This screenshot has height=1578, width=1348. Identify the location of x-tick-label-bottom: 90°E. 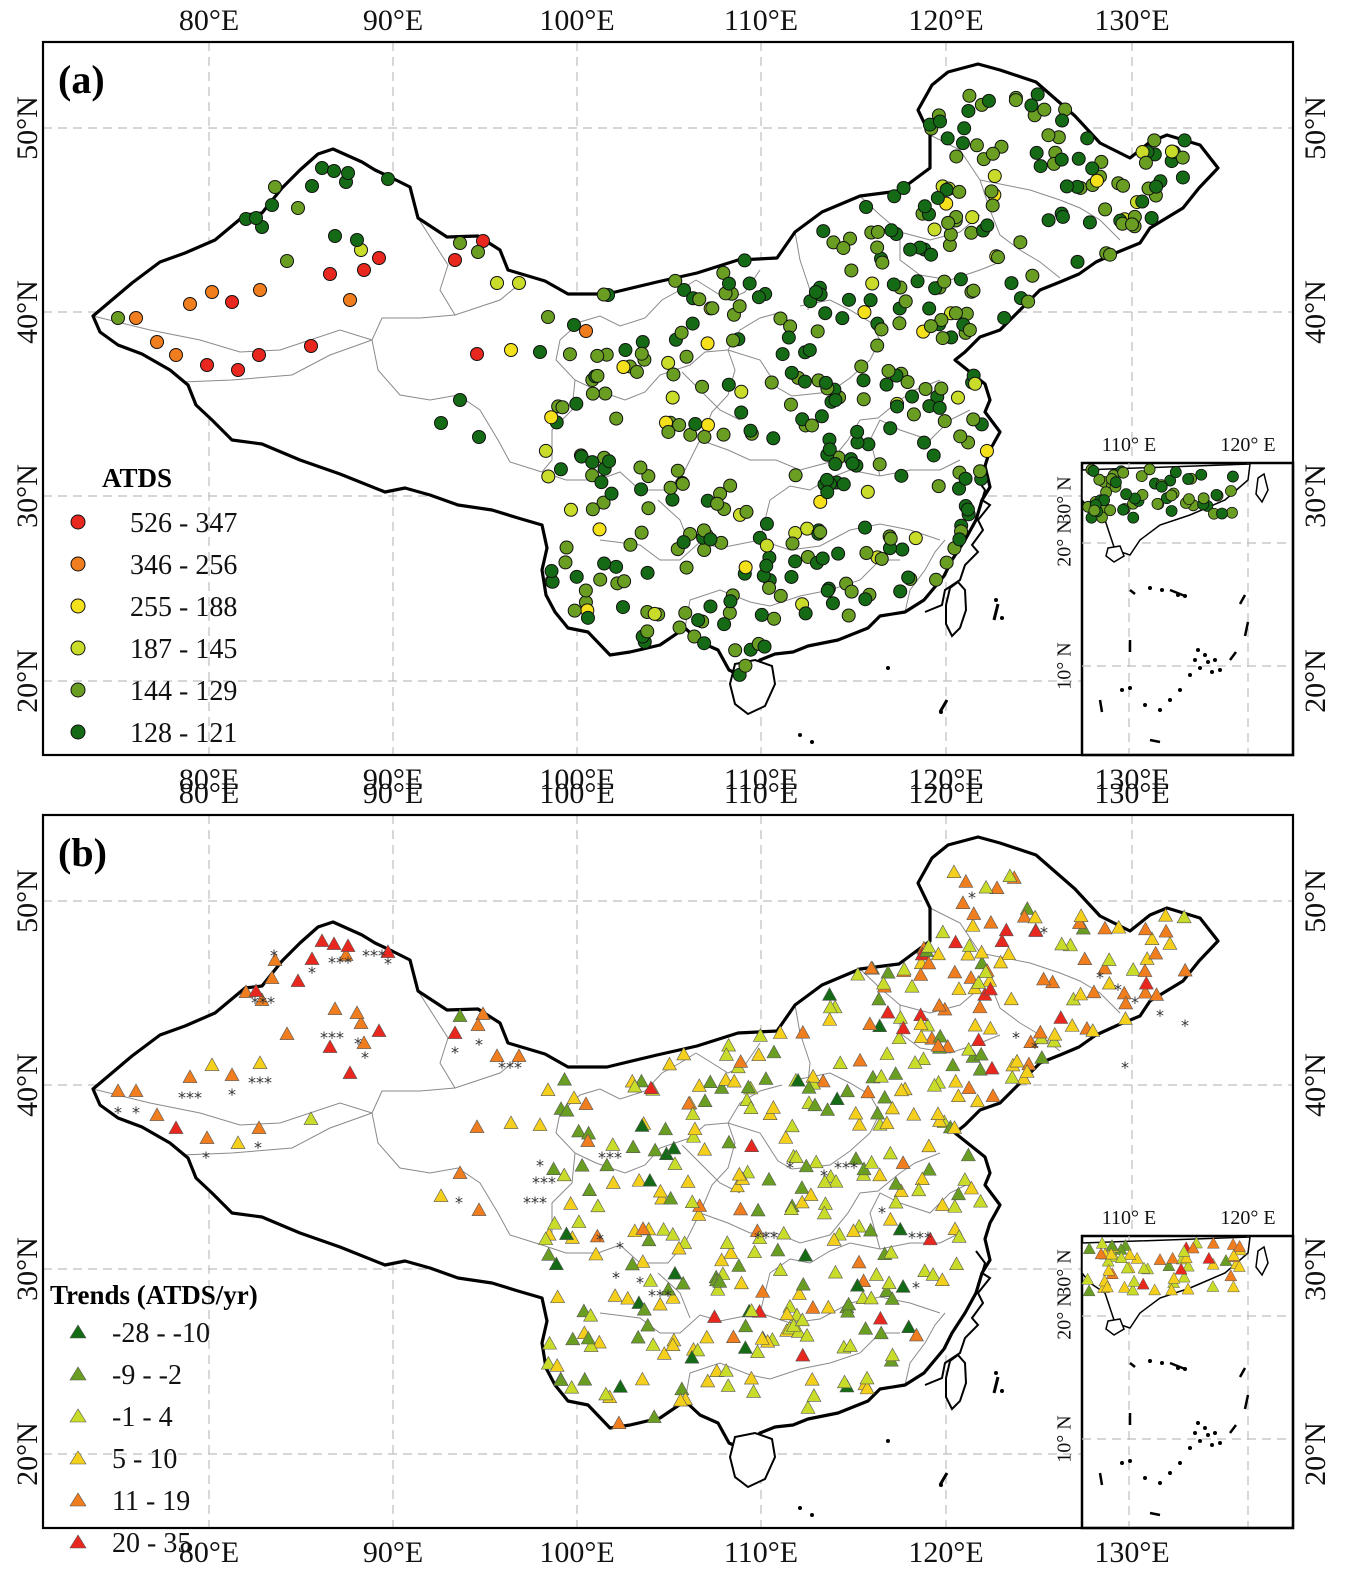
(393, 1552).